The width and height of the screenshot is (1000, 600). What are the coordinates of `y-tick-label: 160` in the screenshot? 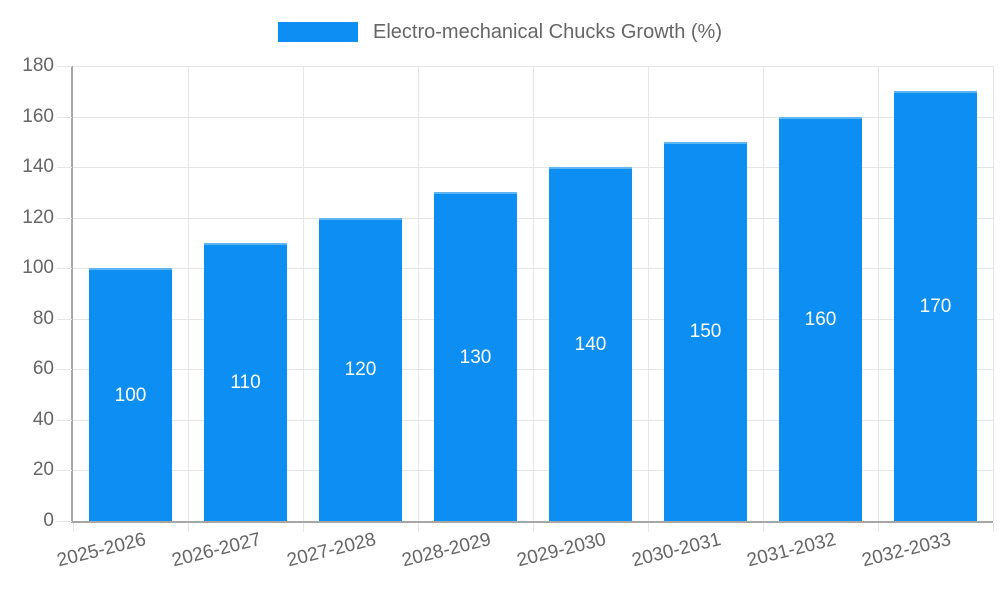 It's located at (38, 116).